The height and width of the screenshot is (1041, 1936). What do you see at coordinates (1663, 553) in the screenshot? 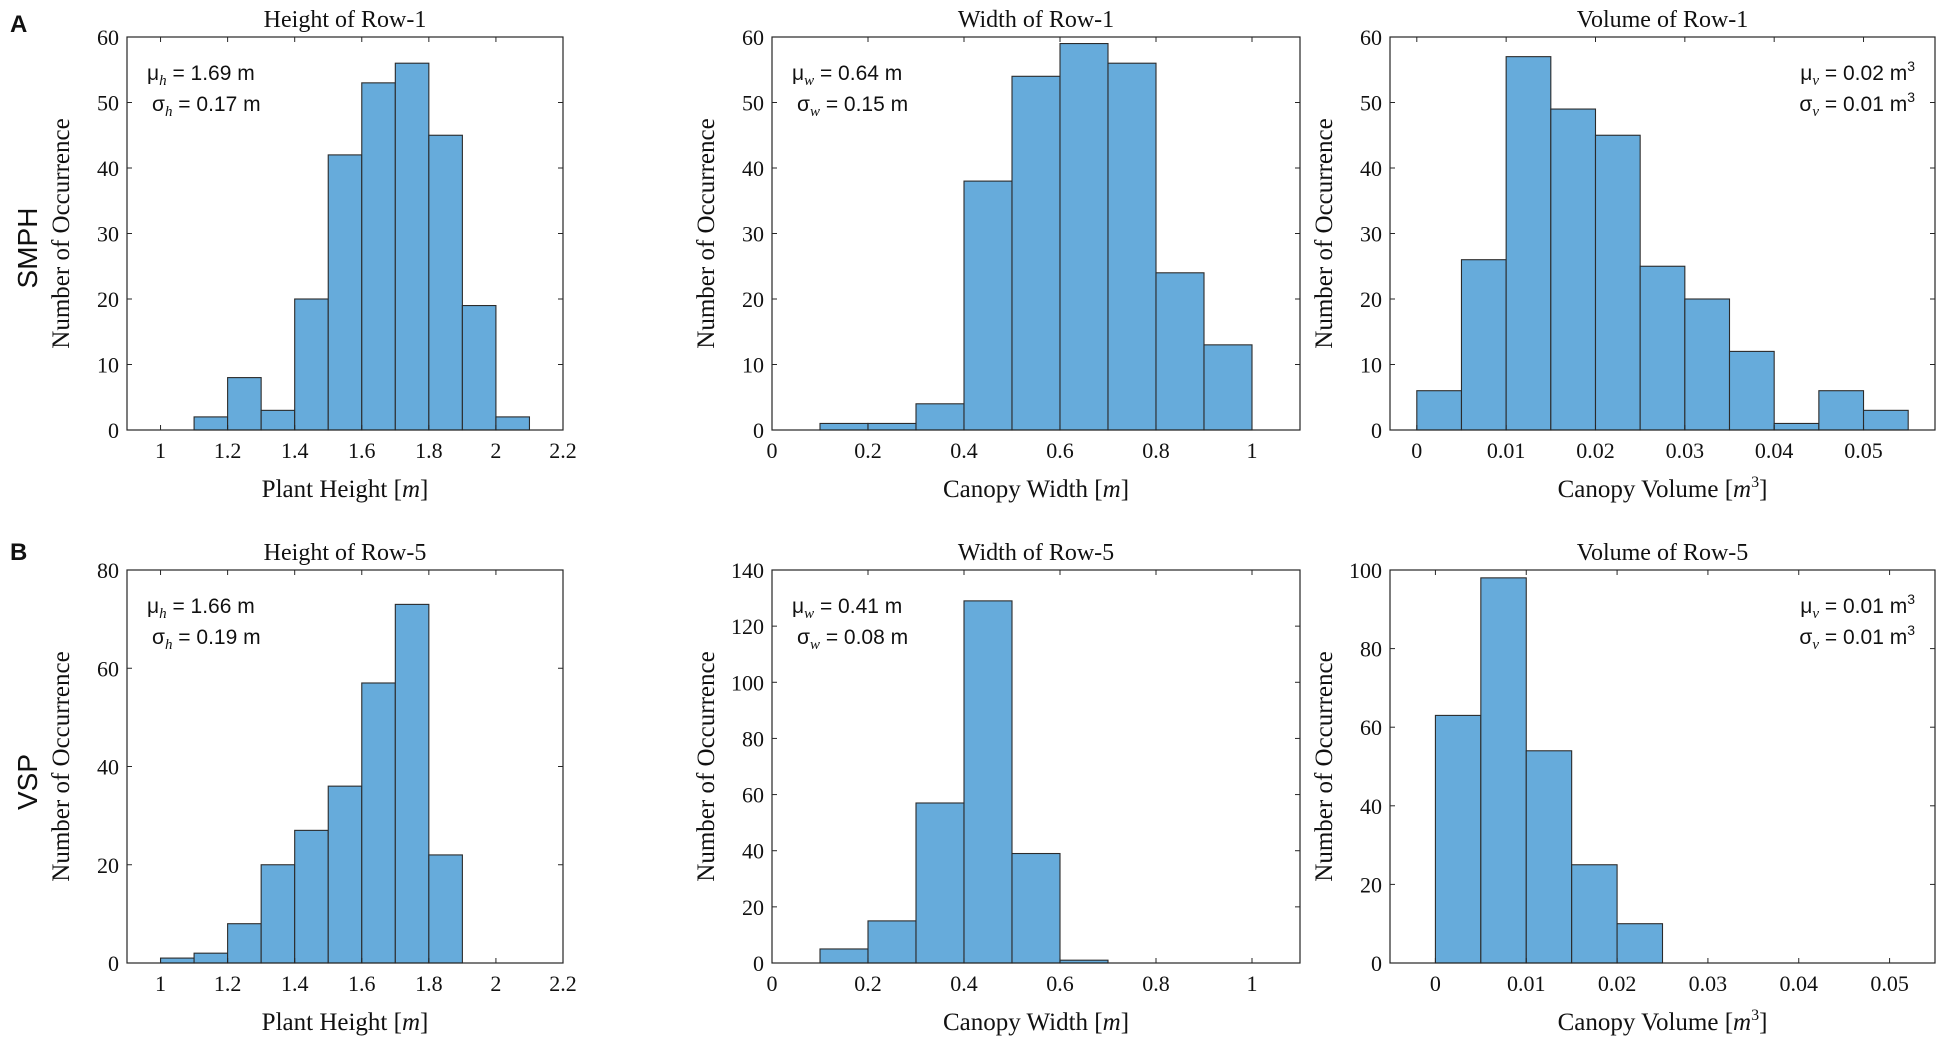
I see `chart-title: Volume of Row-5` at bounding box center [1663, 553].